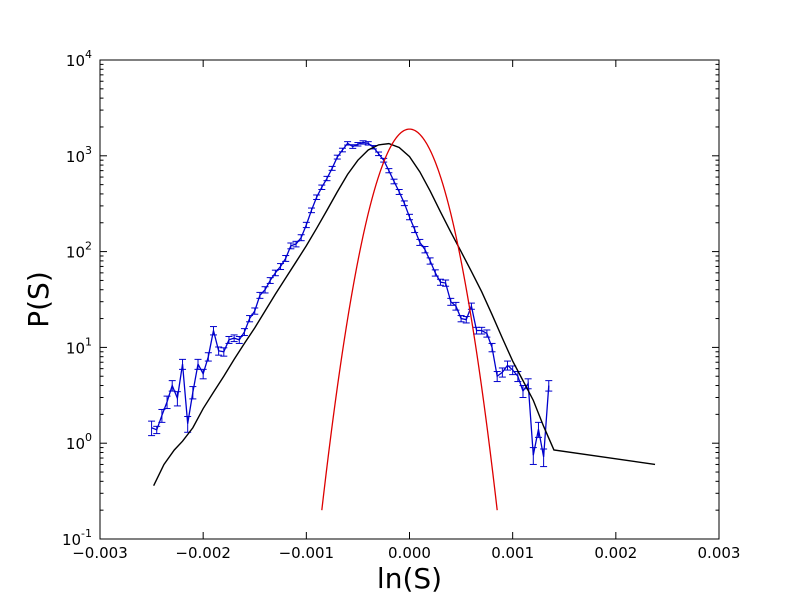 The width and height of the screenshot is (800, 600). I want to click on y-axis-label: P(S), so click(38, 299).